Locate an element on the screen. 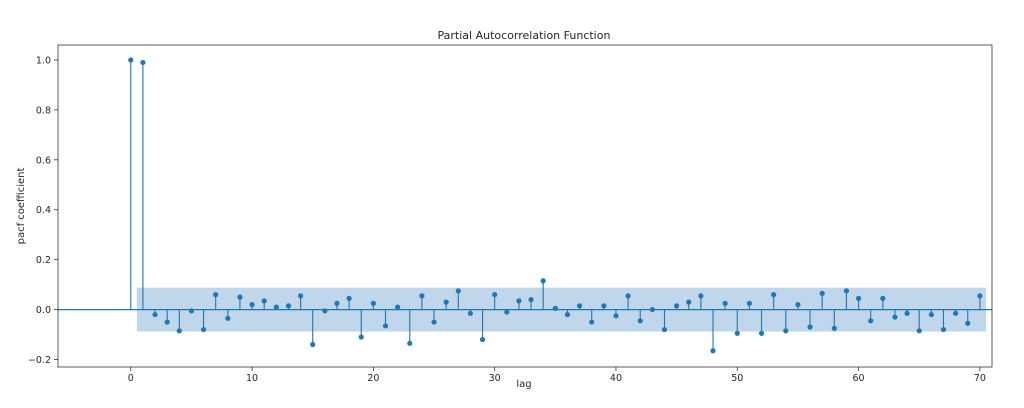 This screenshot has height=408, width=1024. y-tick-label: 0.6 is located at coordinates (43, 160).